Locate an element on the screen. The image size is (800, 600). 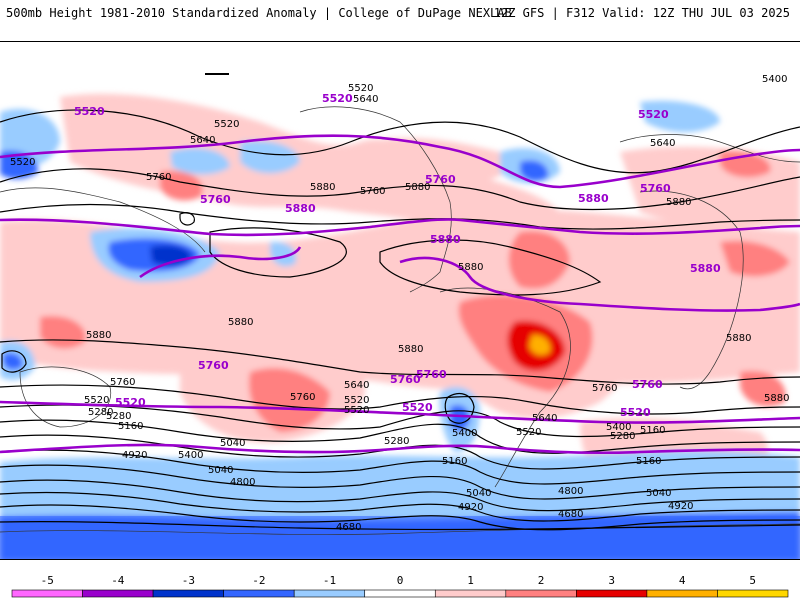
coast-europe is located at coordinates (709, 148).